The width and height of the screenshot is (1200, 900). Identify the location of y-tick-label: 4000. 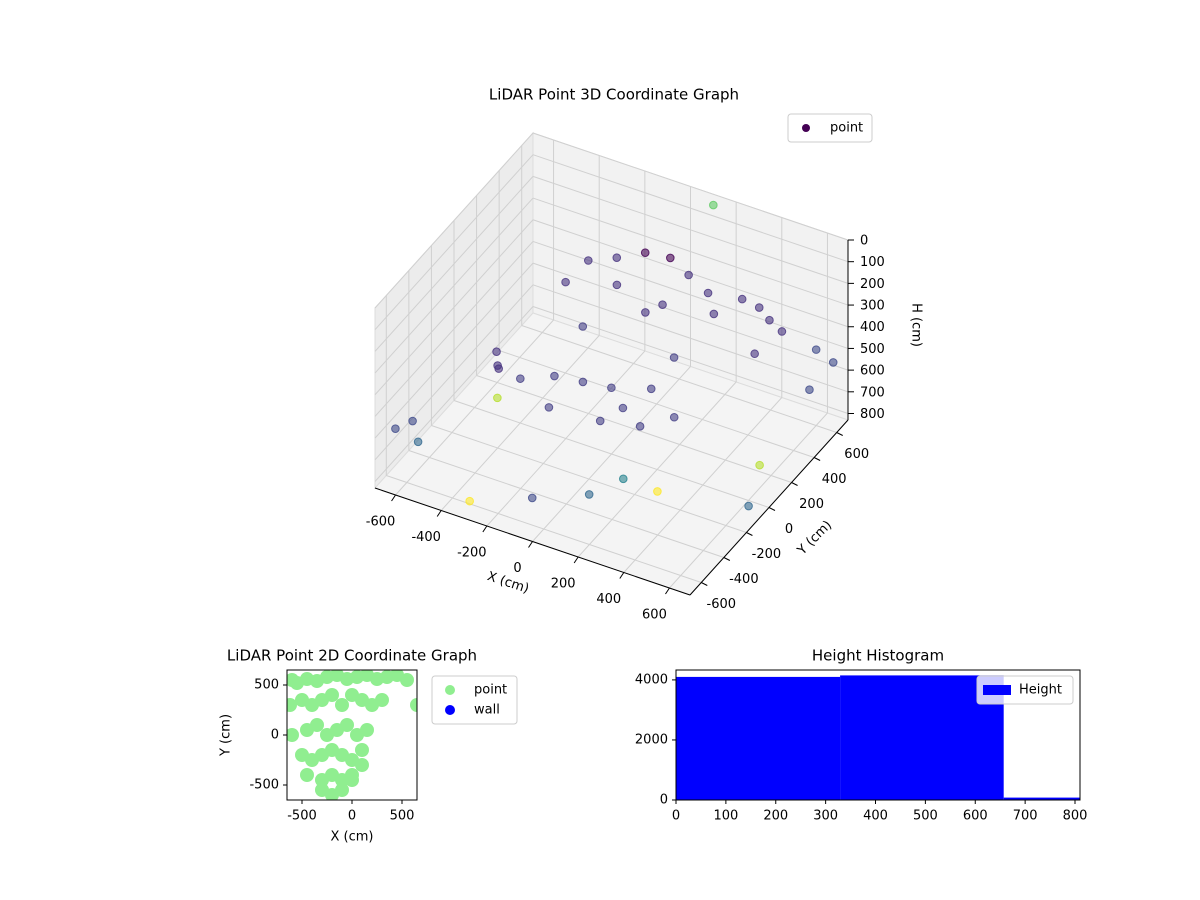
(651, 679).